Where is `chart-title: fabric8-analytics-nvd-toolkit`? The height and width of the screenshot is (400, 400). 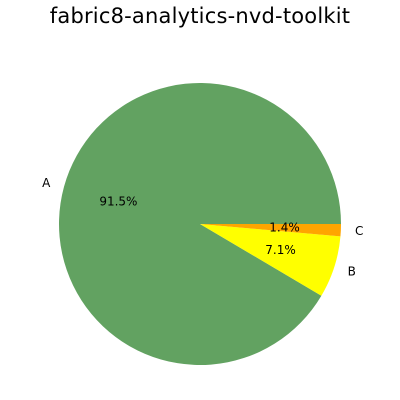 chart-title: fabric8-analytics-nvd-toolkit is located at coordinates (200, 16).